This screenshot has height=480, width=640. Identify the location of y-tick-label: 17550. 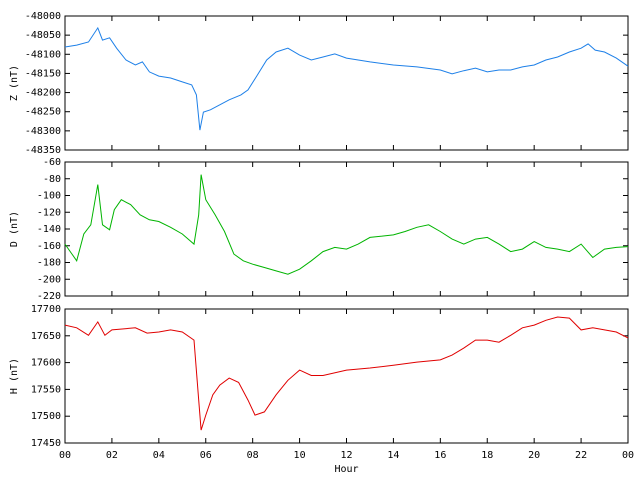
(46, 389).